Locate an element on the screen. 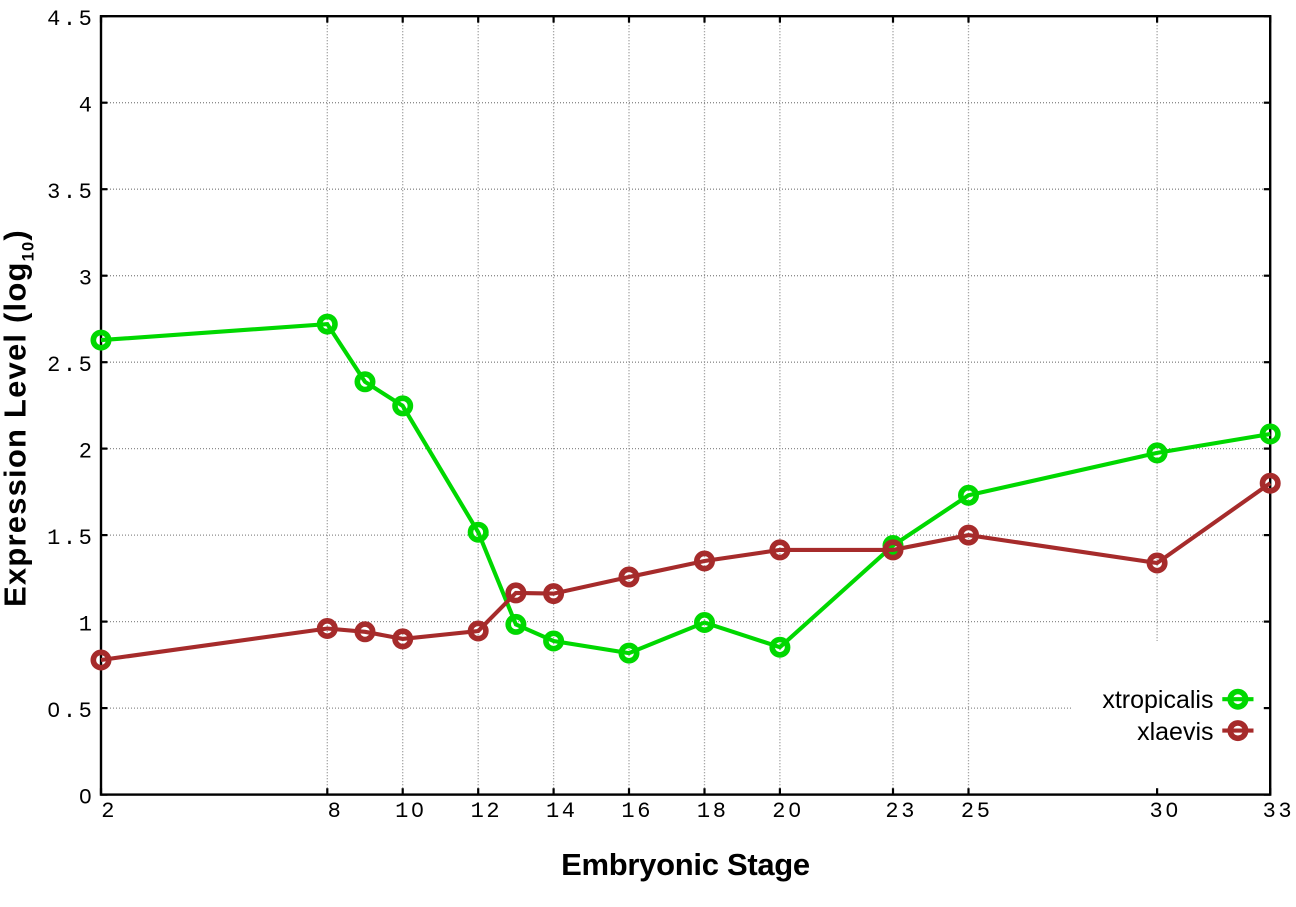 The width and height of the screenshot is (1296, 907). svg-text: 4 is located at coordinates (87, 106).